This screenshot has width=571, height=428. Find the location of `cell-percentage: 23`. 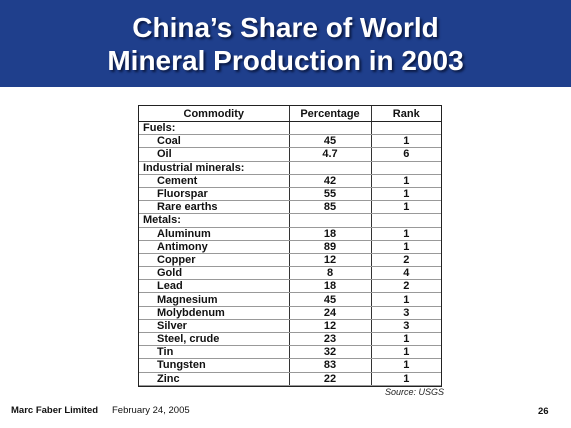

cell-percentage: 23 is located at coordinates (330, 339).